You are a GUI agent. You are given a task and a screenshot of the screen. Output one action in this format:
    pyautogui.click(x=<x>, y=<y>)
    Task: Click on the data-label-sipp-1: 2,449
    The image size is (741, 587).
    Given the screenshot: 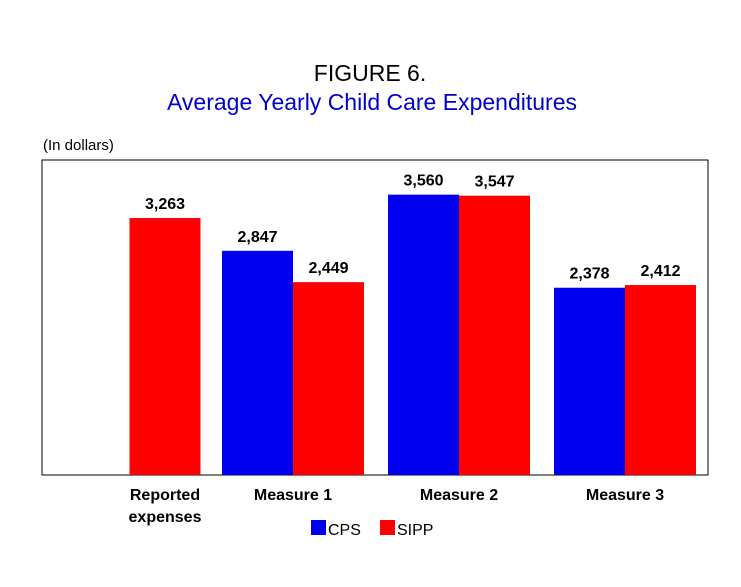 What is the action you would take?
    pyautogui.click(x=328, y=268)
    